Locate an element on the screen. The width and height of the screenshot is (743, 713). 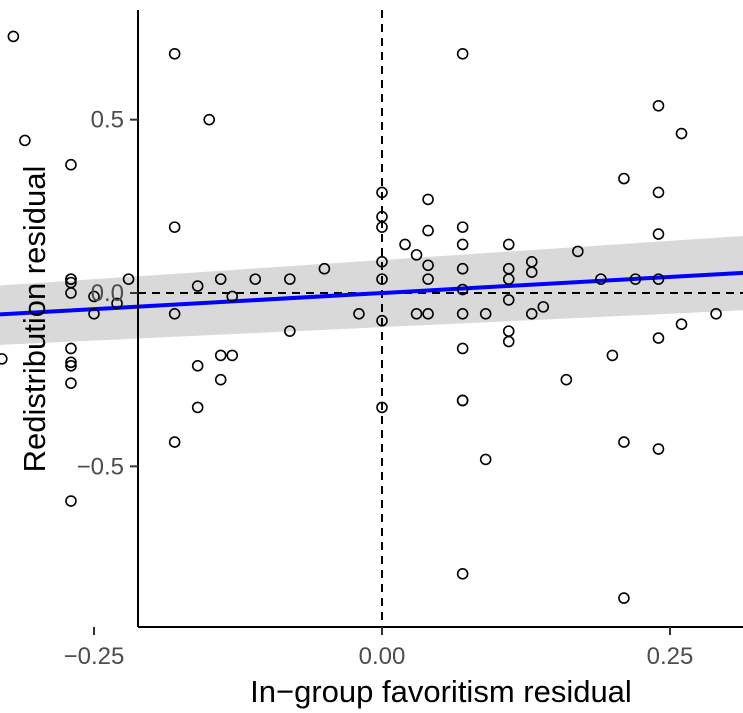
y-axis-title: Redistribution residual is located at coordinates (34, 319).